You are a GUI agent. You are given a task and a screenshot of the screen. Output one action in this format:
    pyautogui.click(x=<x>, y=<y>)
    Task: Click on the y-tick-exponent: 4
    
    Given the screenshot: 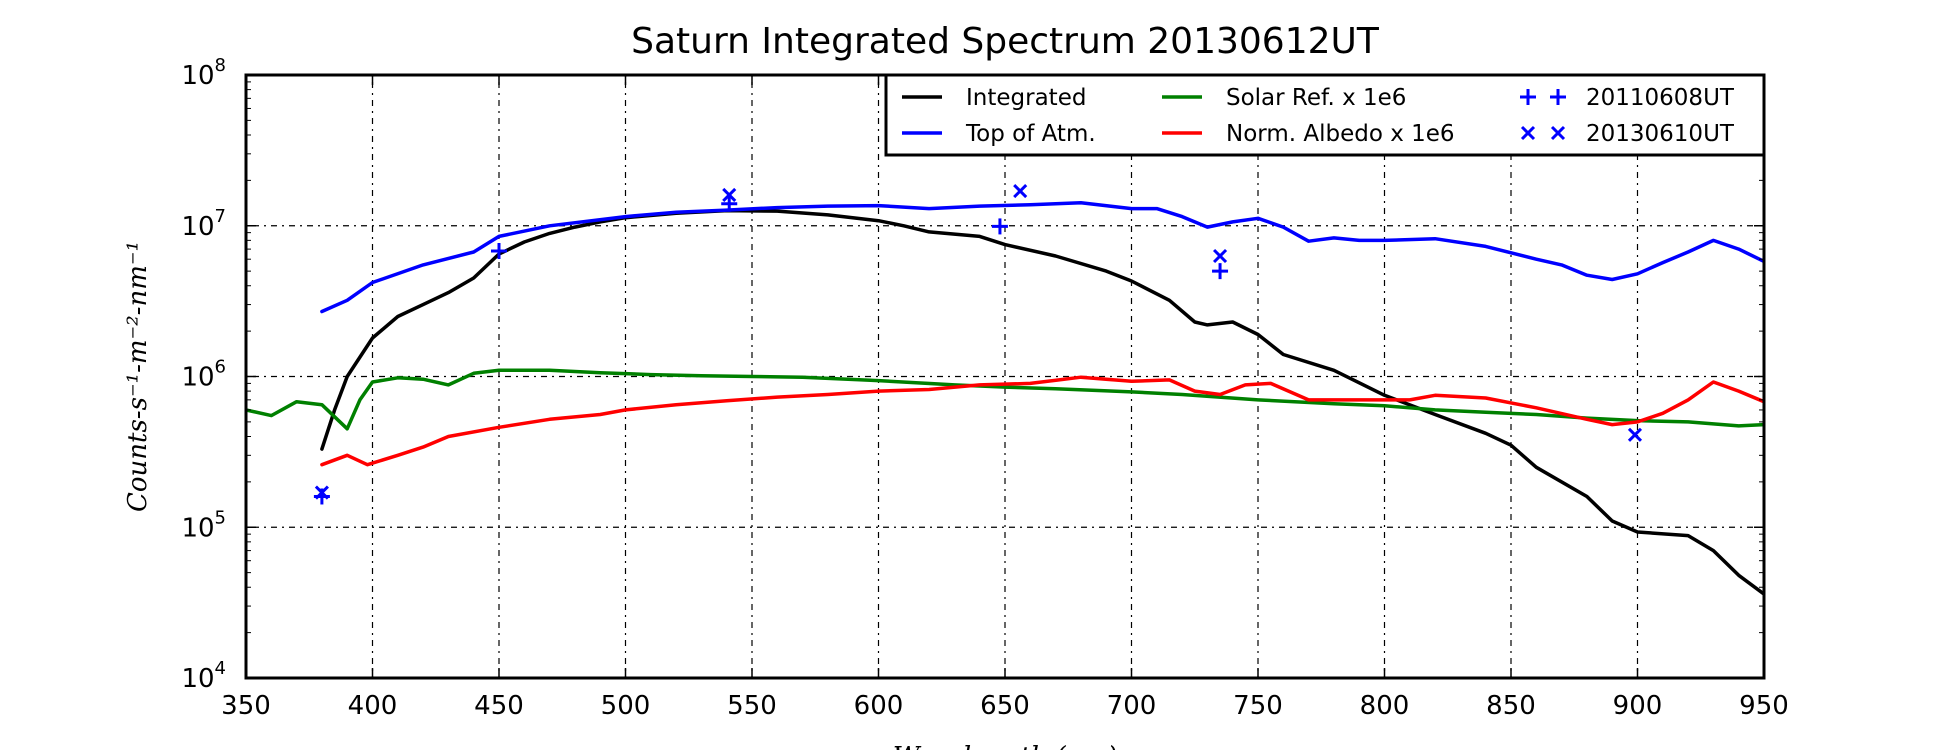 What is the action you would take?
    pyautogui.click(x=220, y=668)
    